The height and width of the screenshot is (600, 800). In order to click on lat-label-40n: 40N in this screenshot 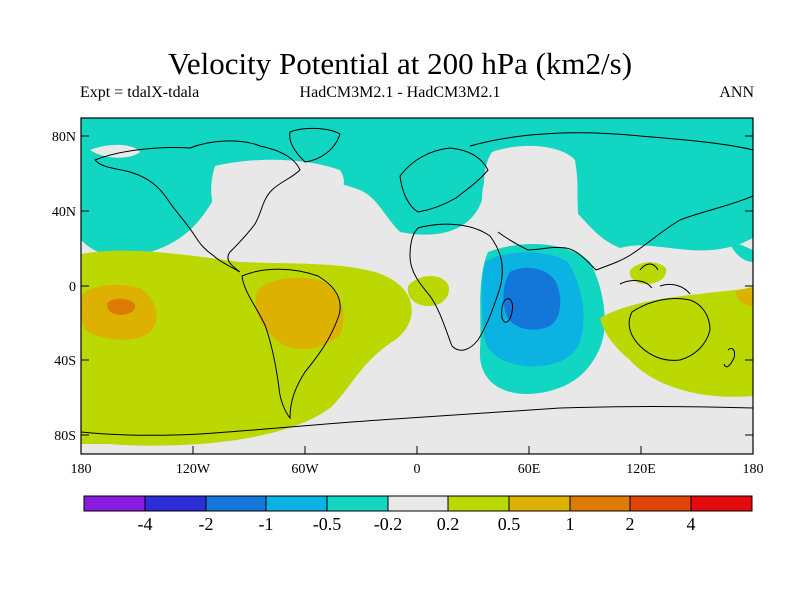, I will do `click(64, 212)`.